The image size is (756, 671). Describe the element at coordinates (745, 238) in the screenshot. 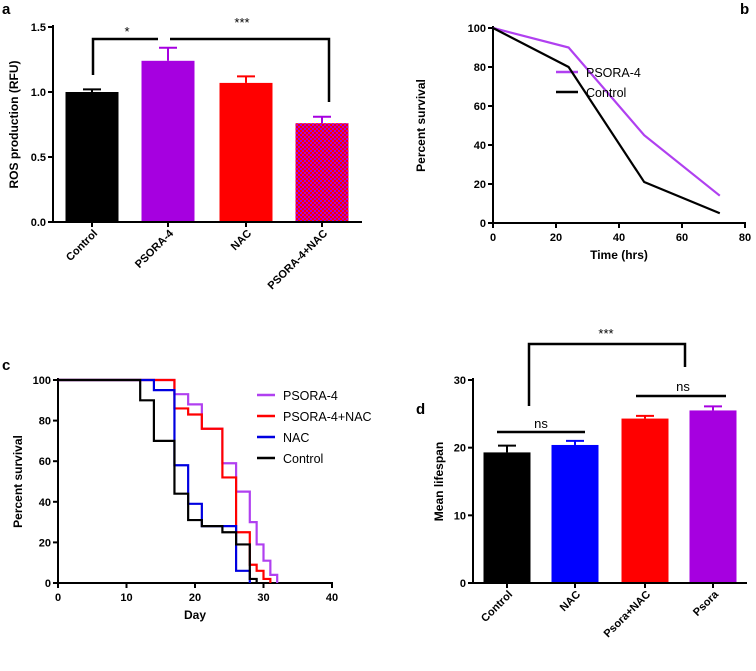

I see `x-tick-label: 80` at that location.